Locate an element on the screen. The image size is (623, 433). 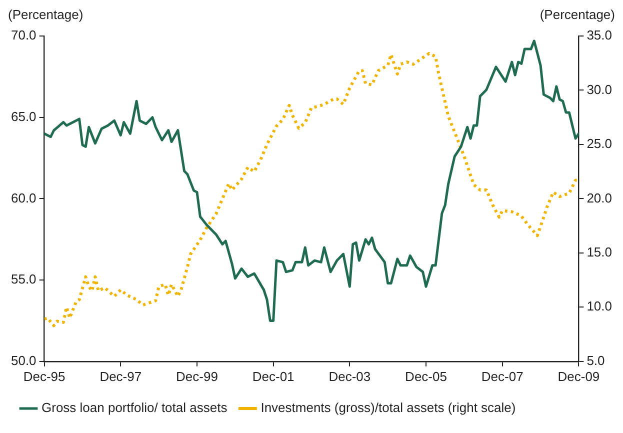
x-tick-label: Dec-95 is located at coordinates (44, 376).